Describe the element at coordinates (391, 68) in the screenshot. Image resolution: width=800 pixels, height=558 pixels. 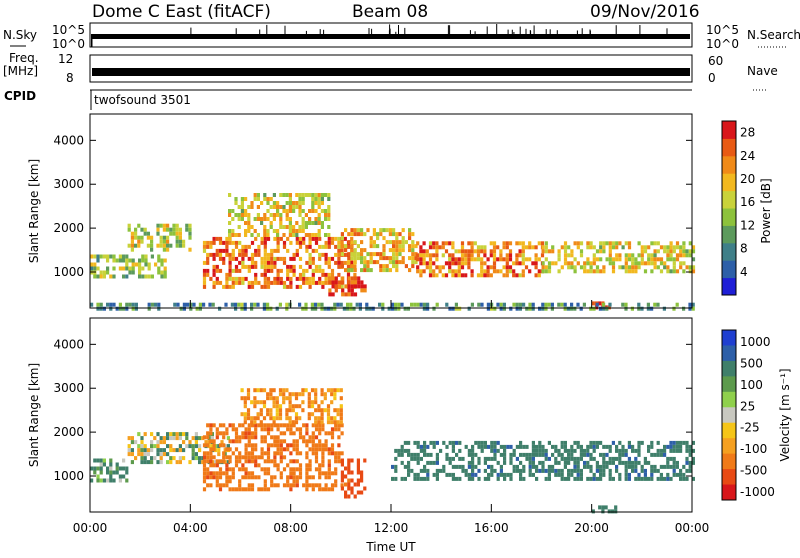
I see `freq-strip-frame` at that location.